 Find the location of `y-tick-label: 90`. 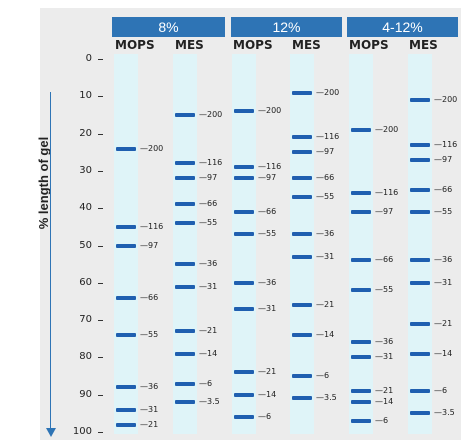

y-tick-label: 90 is located at coordinates (85, 394).